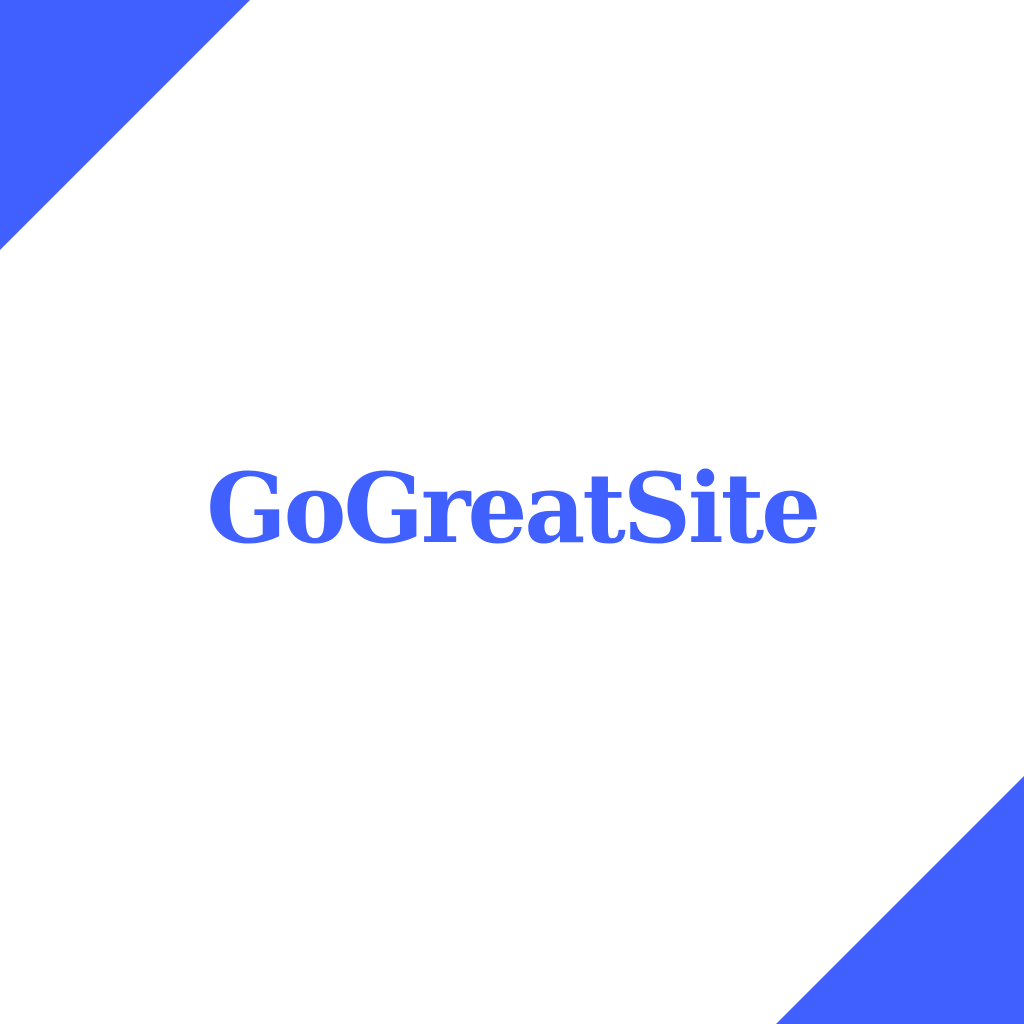  Describe the element at coordinates (125, 125) in the screenshot. I see `top-left-triangle` at that location.